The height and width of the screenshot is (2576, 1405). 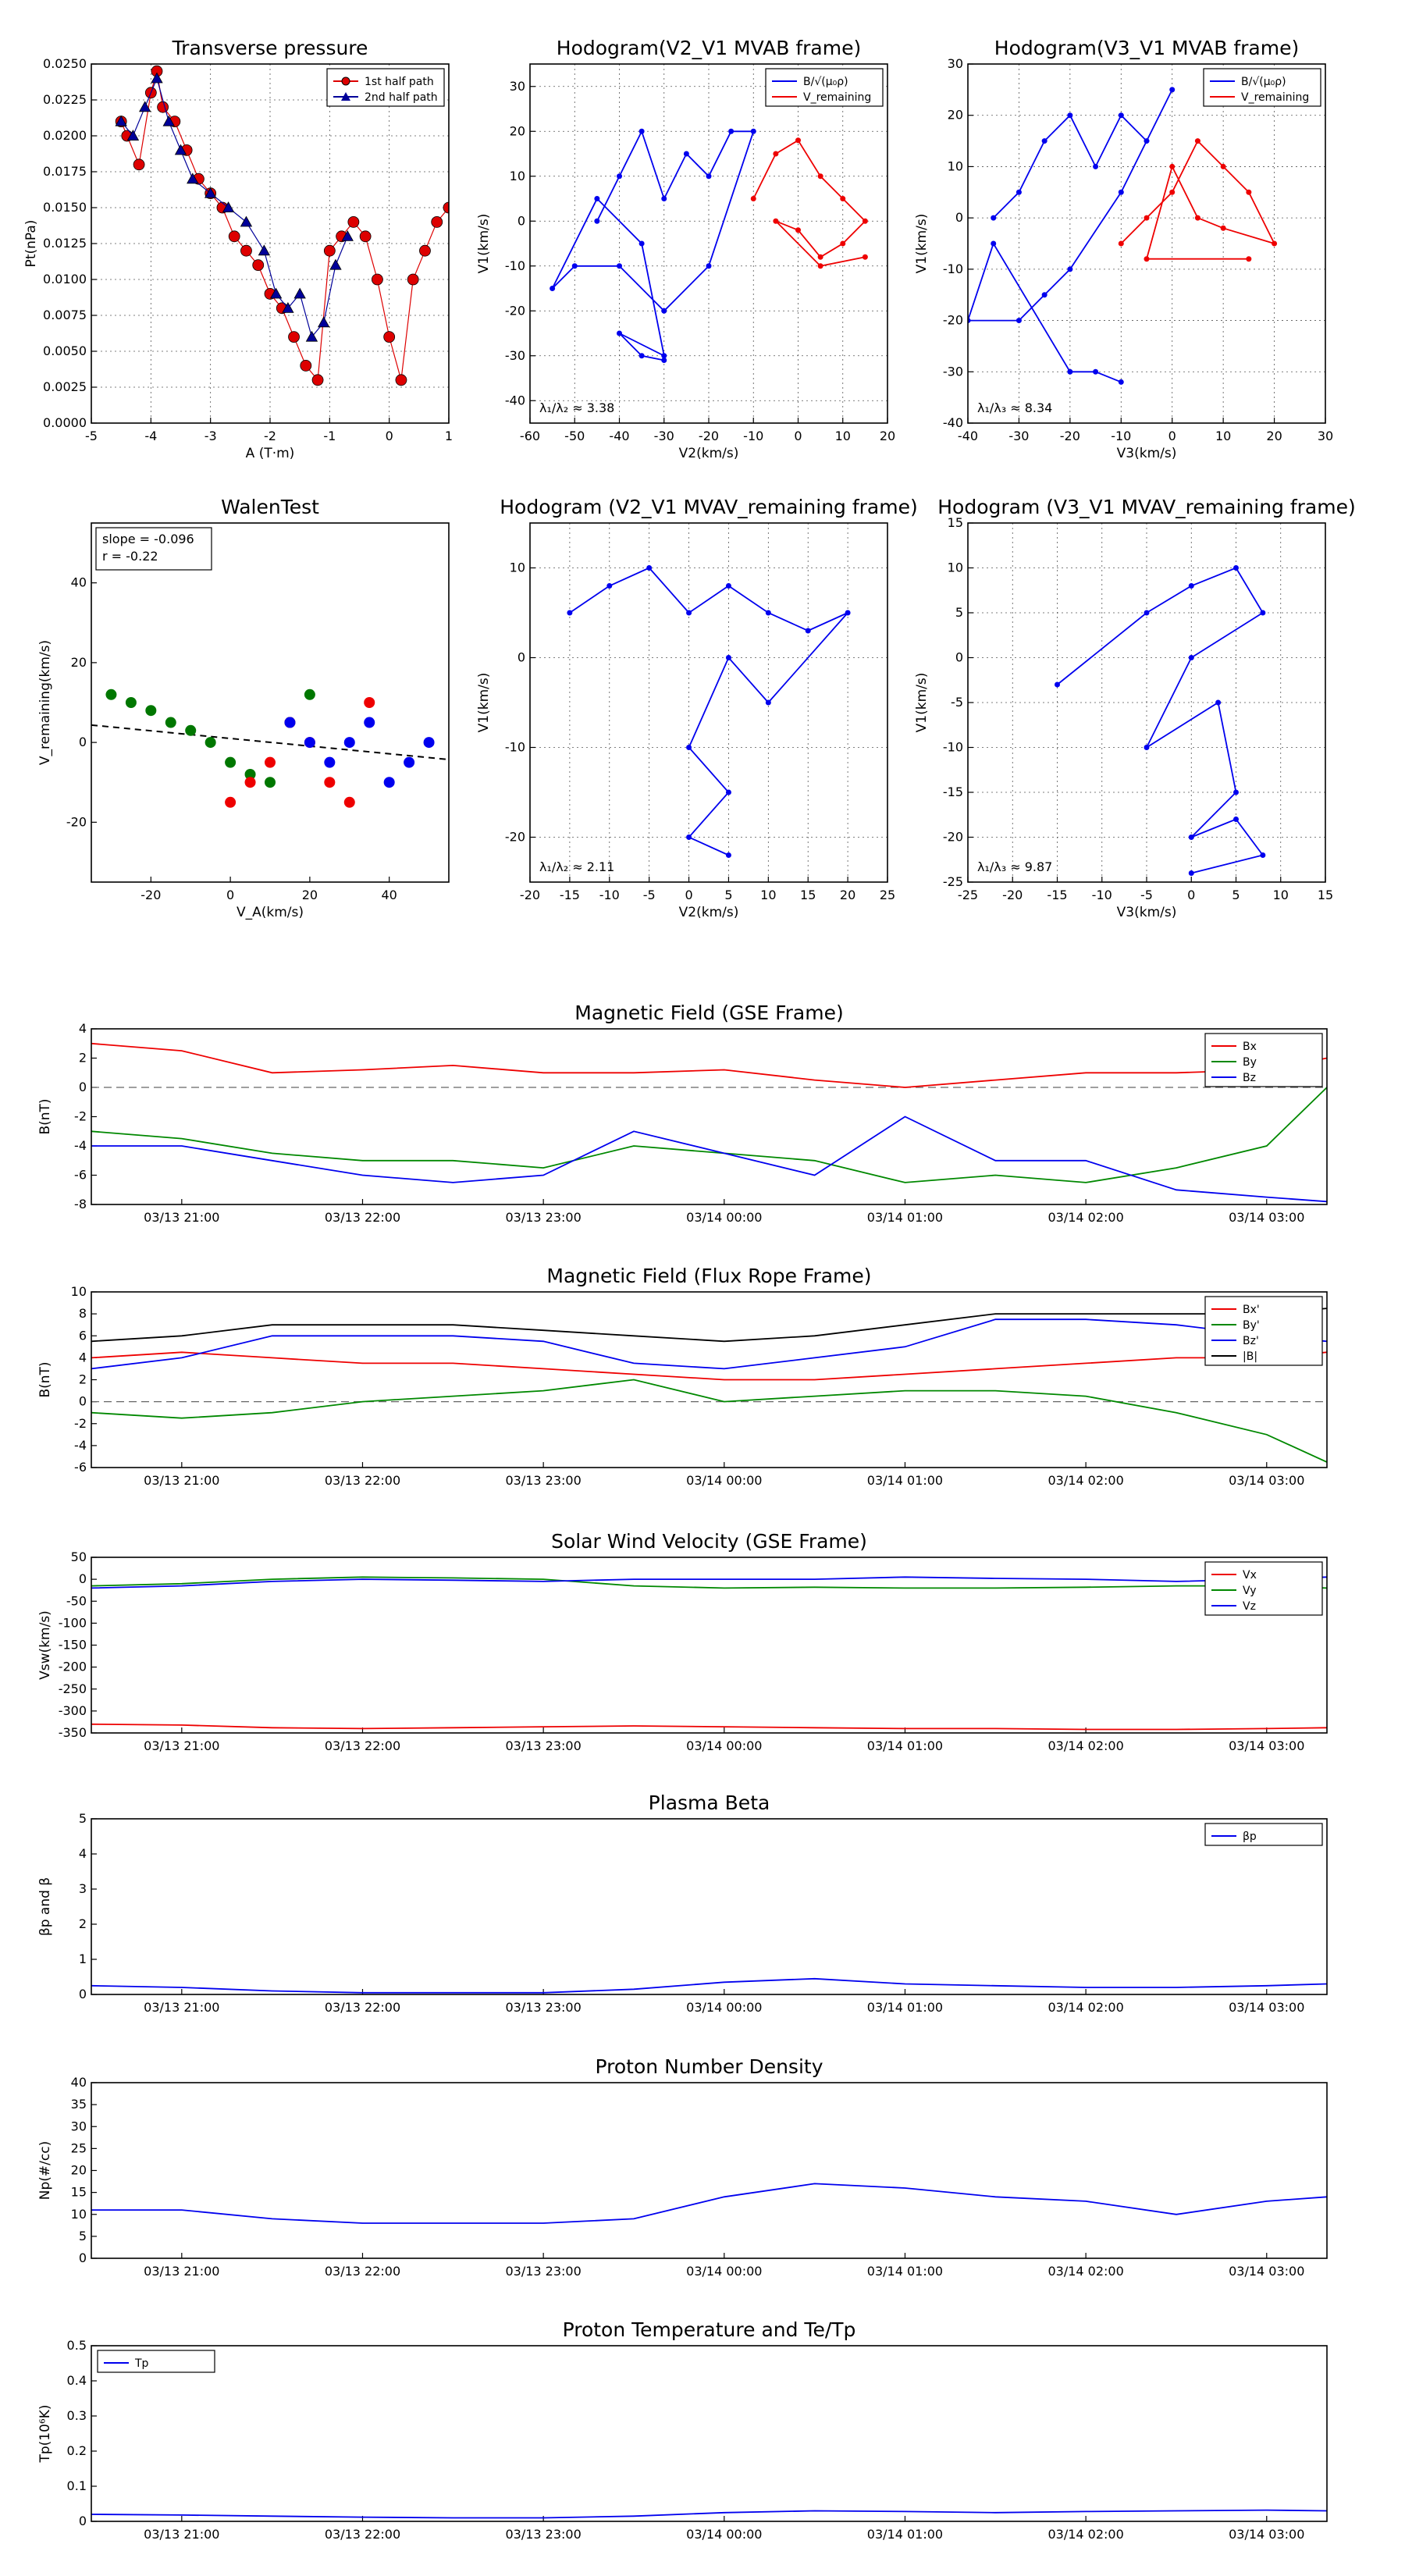 I want to click on y-axis-label: B(nT), so click(x=45, y=1379).